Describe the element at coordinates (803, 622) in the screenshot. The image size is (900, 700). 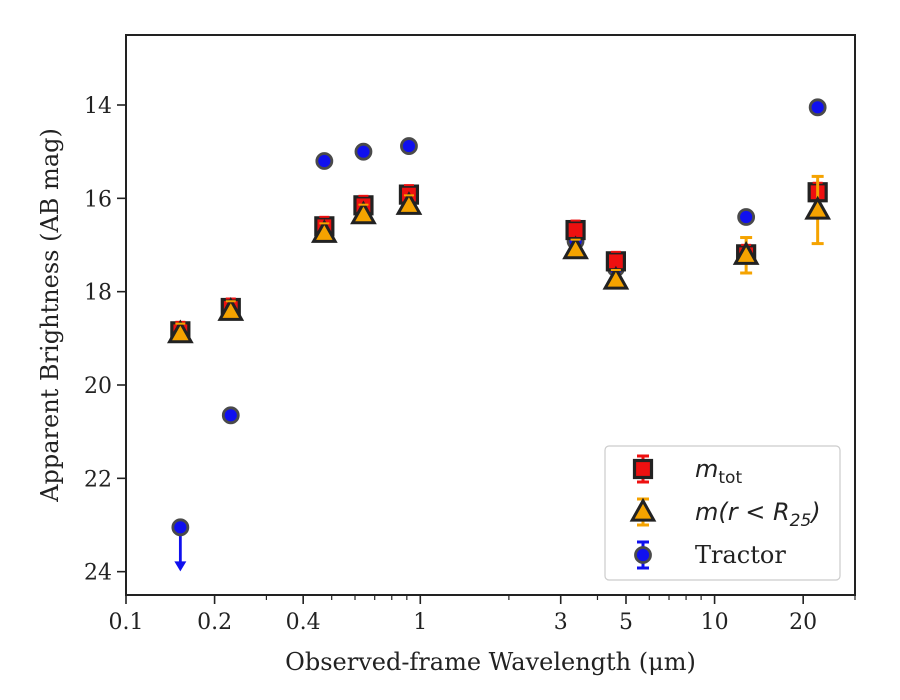
I see `x-tick-label: 20` at that location.